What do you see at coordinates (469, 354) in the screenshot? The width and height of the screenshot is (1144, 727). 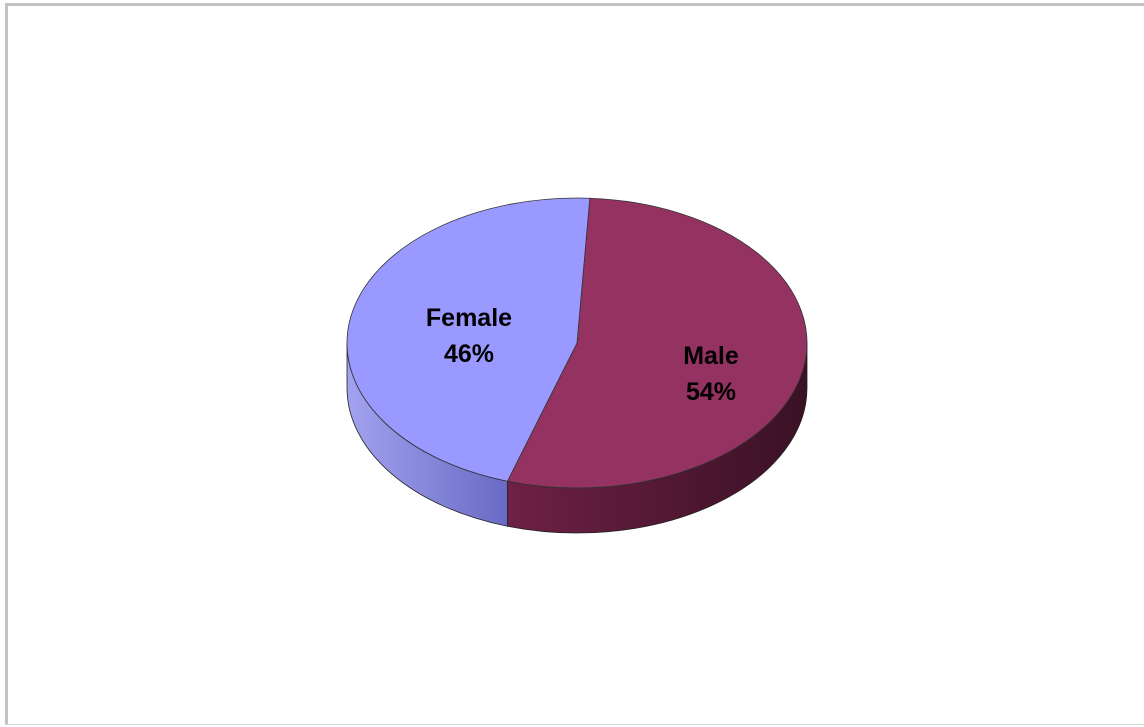 I see `slice-value-female: 46%` at bounding box center [469, 354].